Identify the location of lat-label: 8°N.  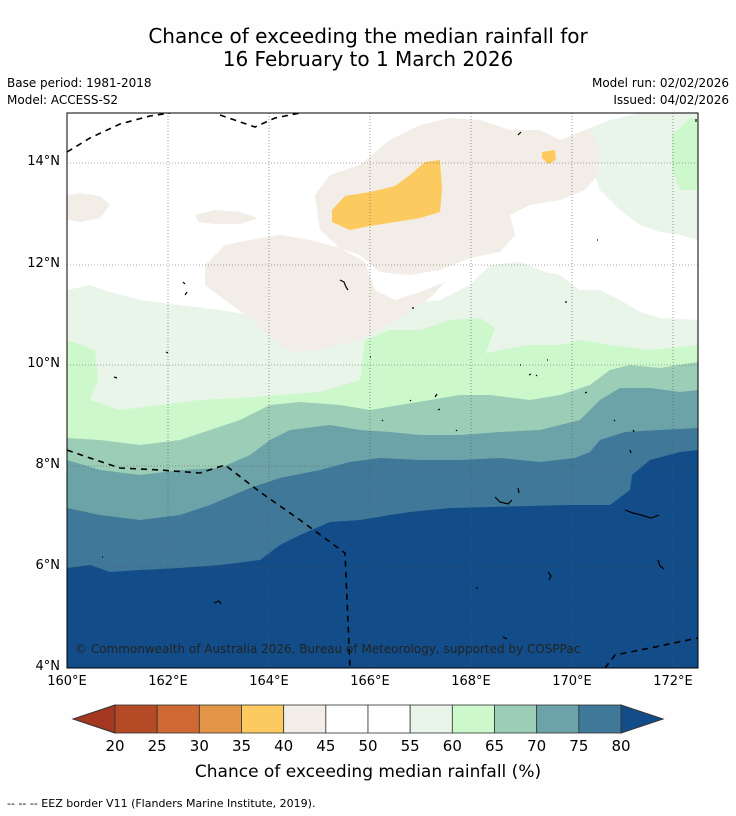
(48, 464).